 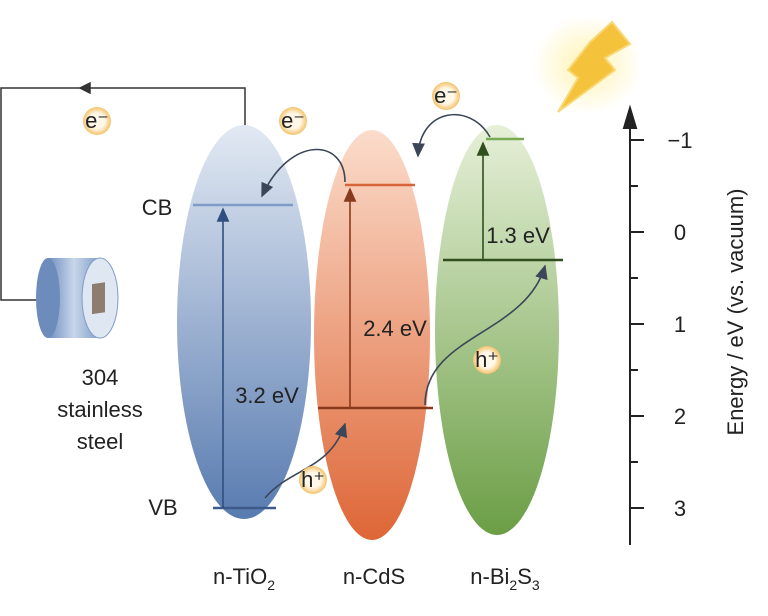 What do you see at coordinates (267, 395) in the screenshot?
I see `band-gap: 3.2 eV` at bounding box center [267, 395].